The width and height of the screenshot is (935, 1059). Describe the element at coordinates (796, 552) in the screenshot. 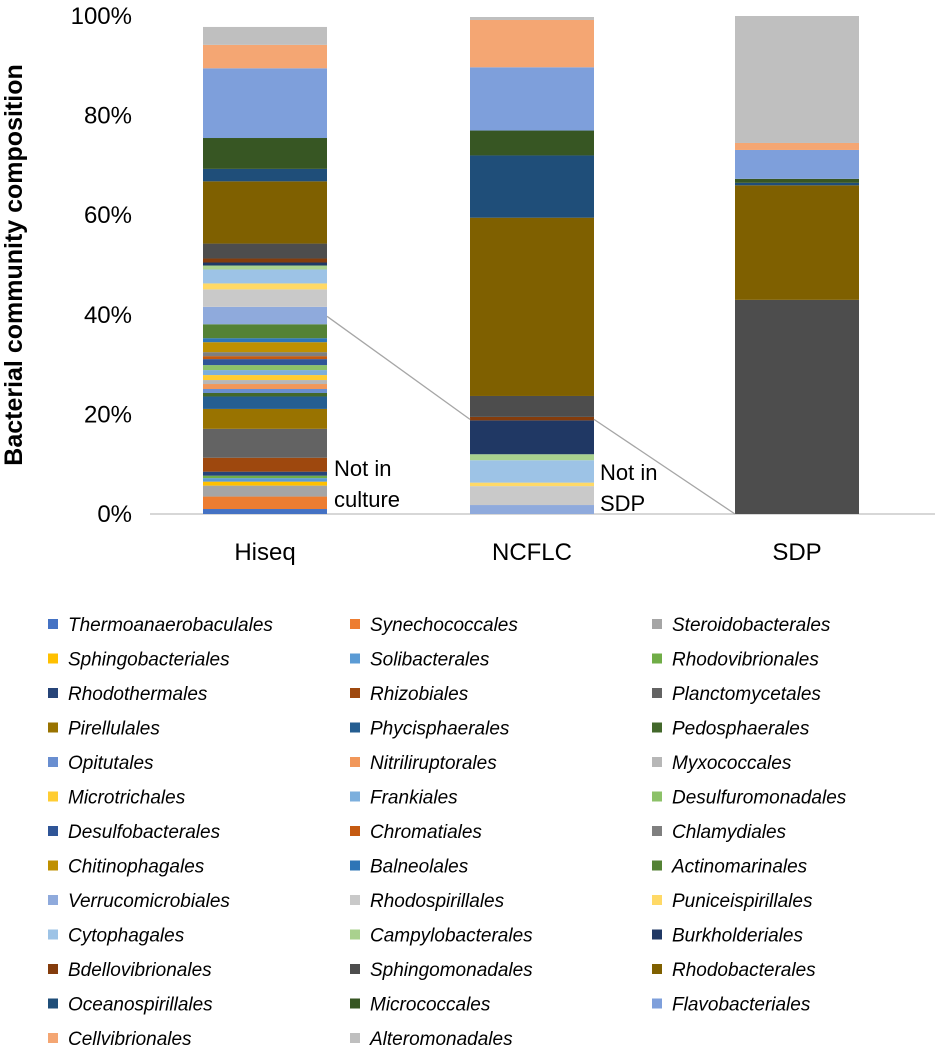

I see `category-label-sdp: SDP` at that location.